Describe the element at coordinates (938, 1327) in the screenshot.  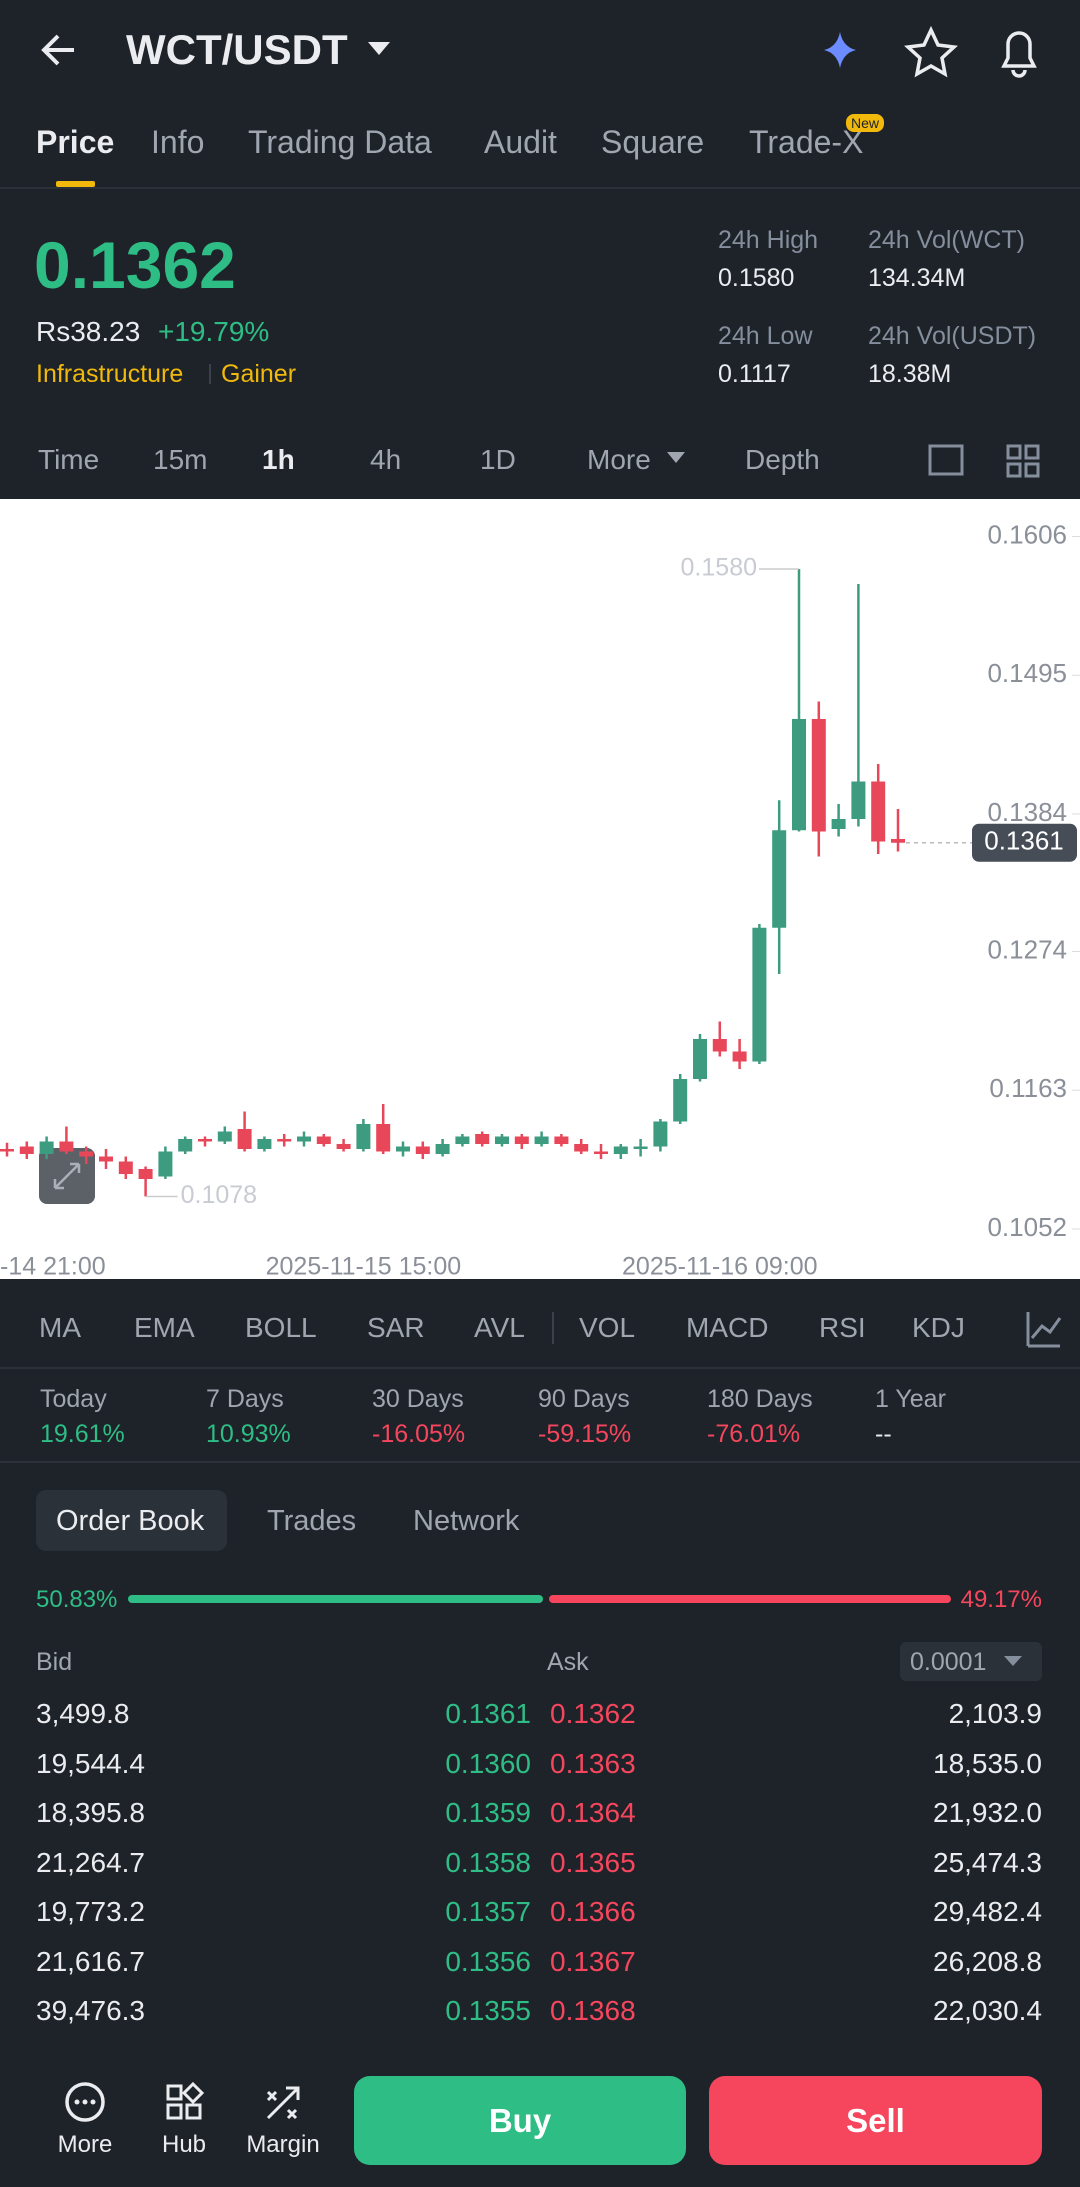
I see `indicator: KDJ` at that location.